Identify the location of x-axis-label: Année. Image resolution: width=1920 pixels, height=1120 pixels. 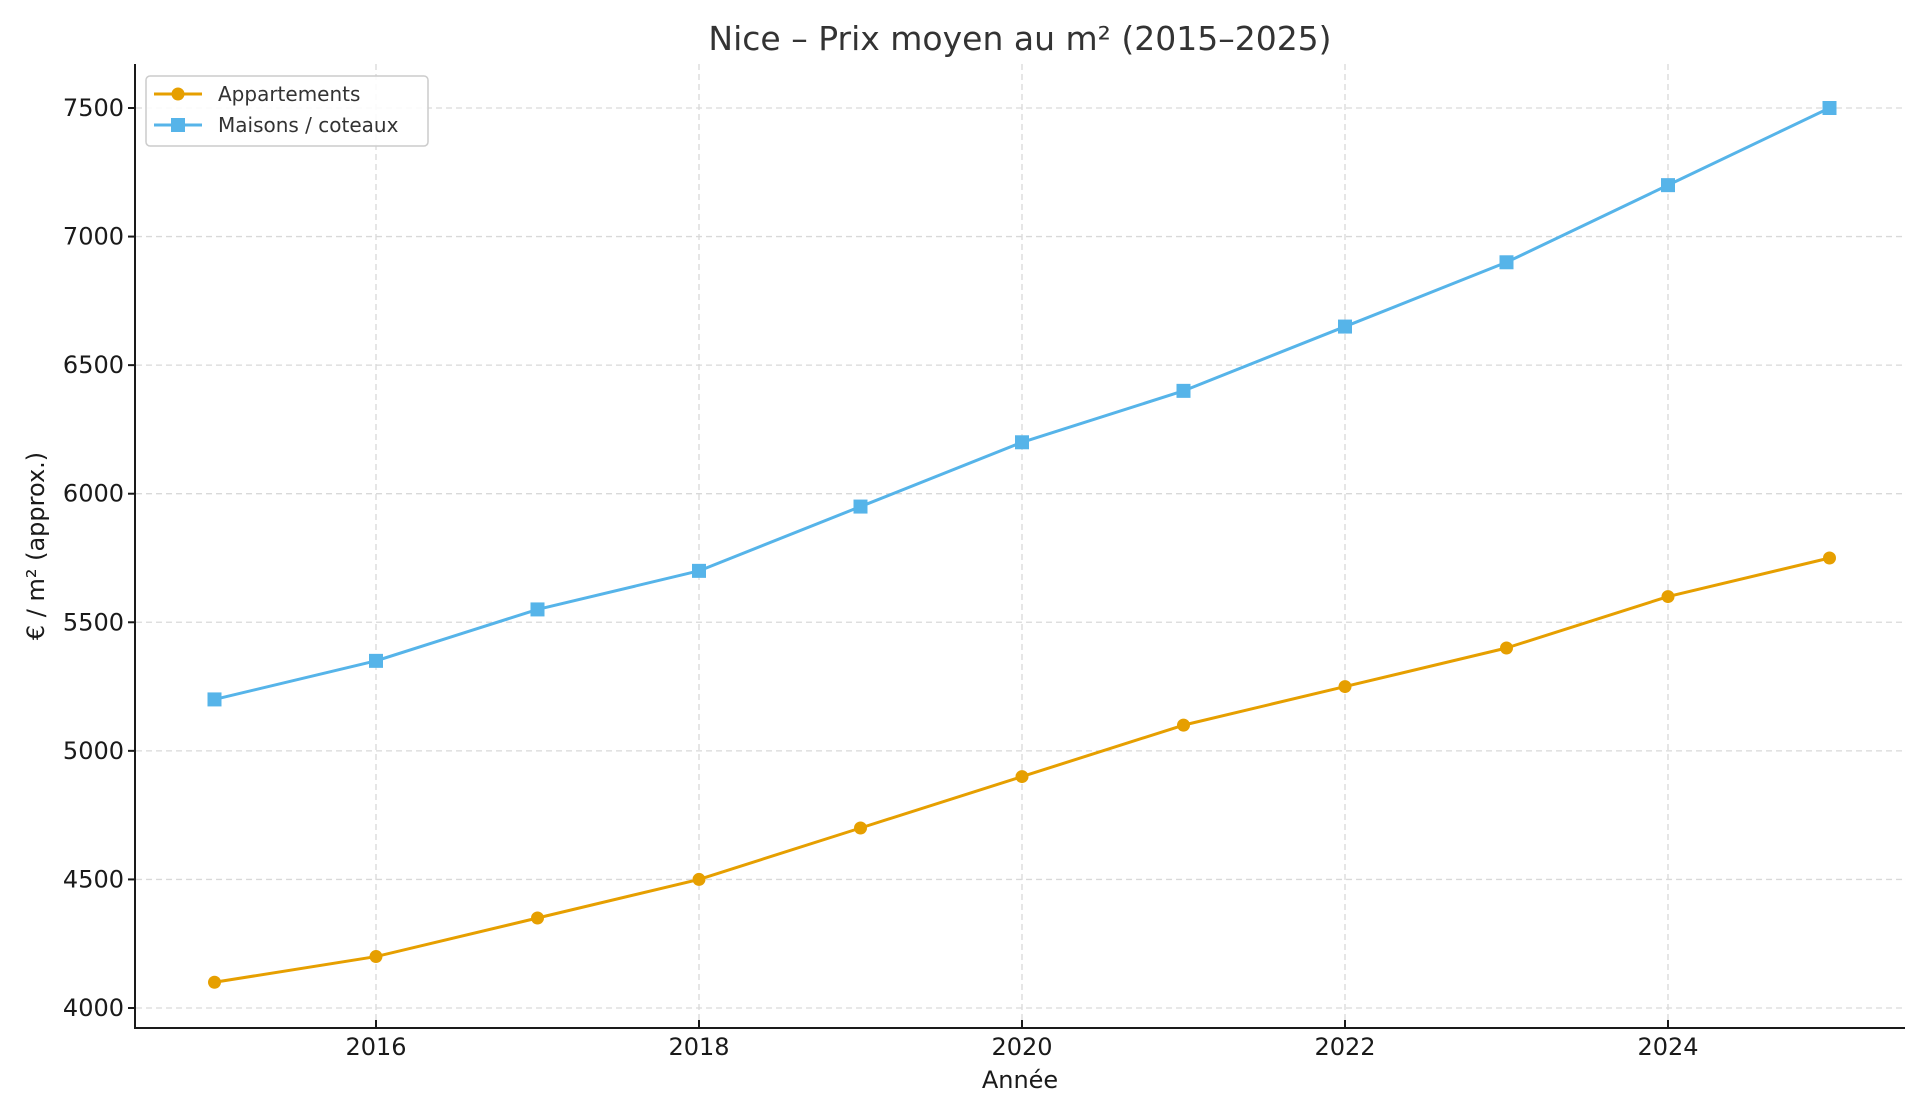
(1020, 1080).